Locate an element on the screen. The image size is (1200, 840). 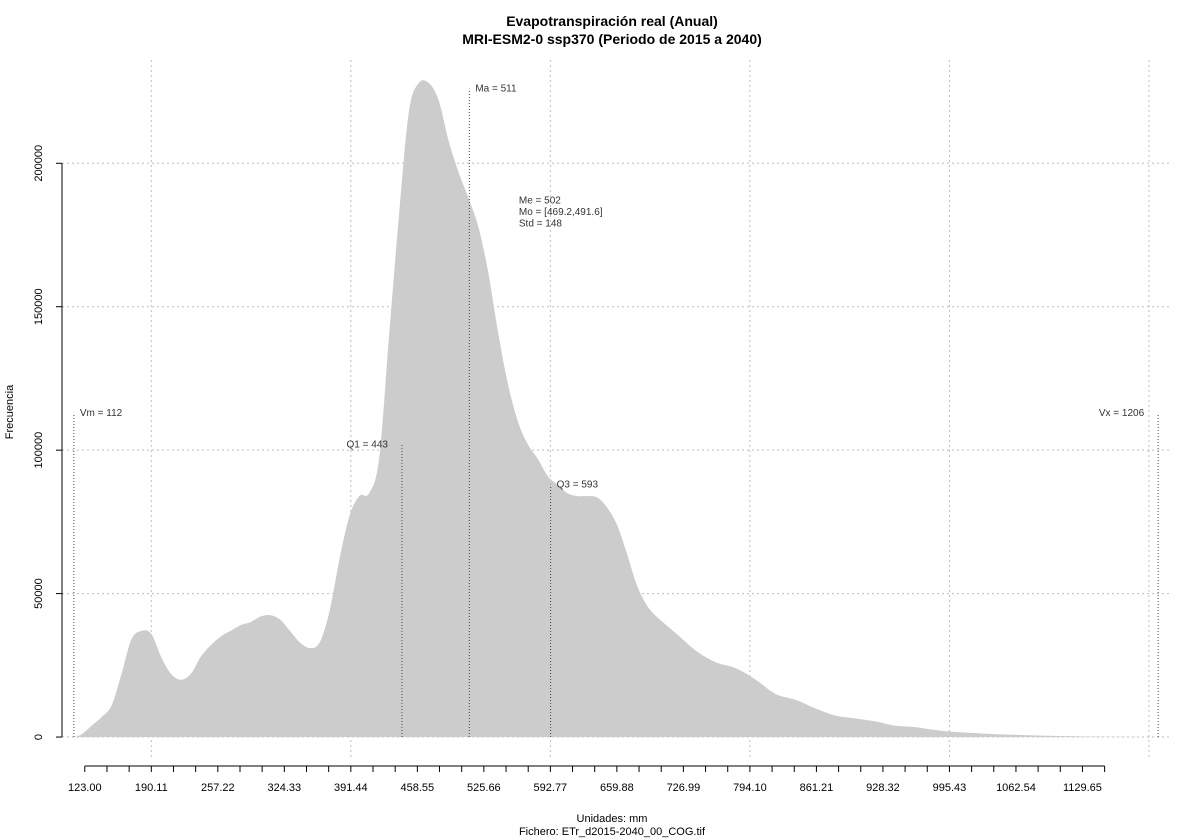
x-tick-label-14: 1062.54 is located at coordinates (1016, 788).